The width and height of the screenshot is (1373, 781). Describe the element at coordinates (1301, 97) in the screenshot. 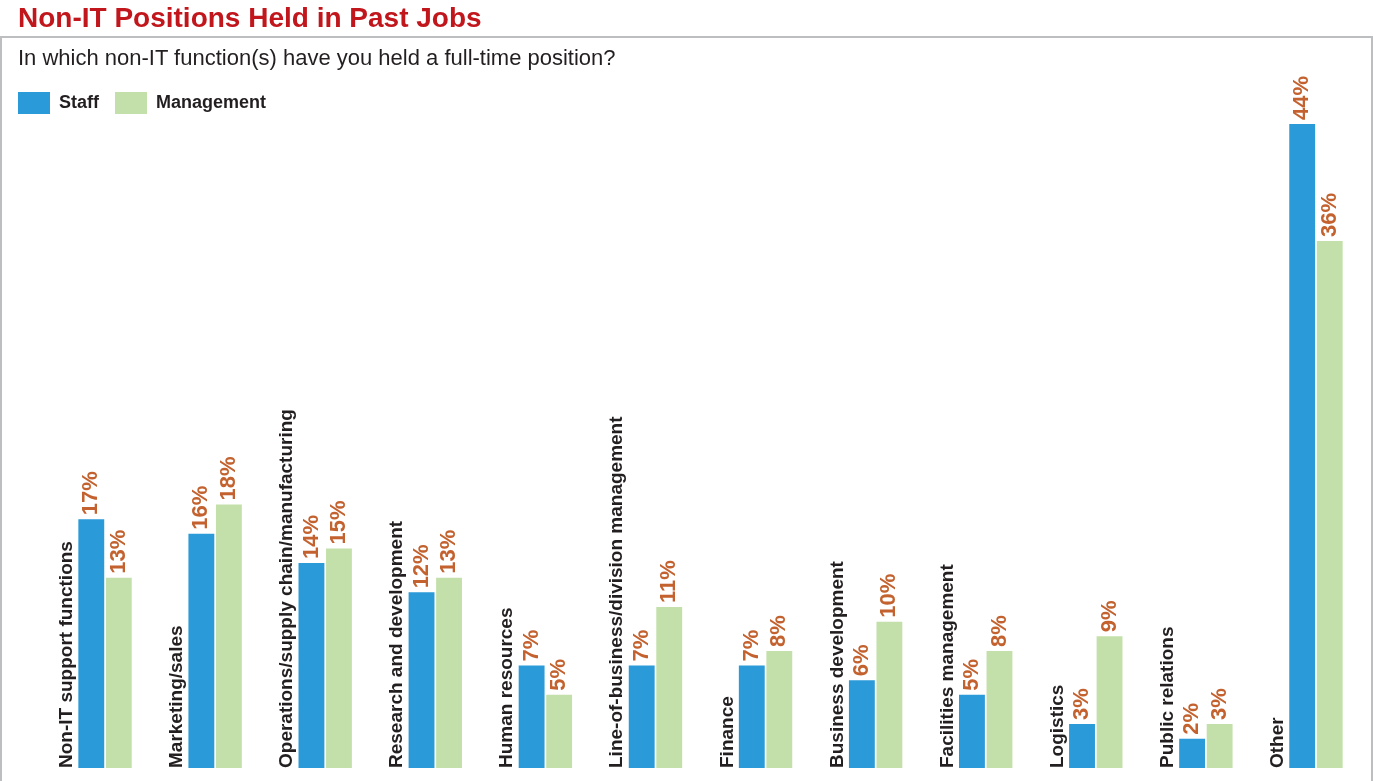

I see `data-label: 44%` at that location.